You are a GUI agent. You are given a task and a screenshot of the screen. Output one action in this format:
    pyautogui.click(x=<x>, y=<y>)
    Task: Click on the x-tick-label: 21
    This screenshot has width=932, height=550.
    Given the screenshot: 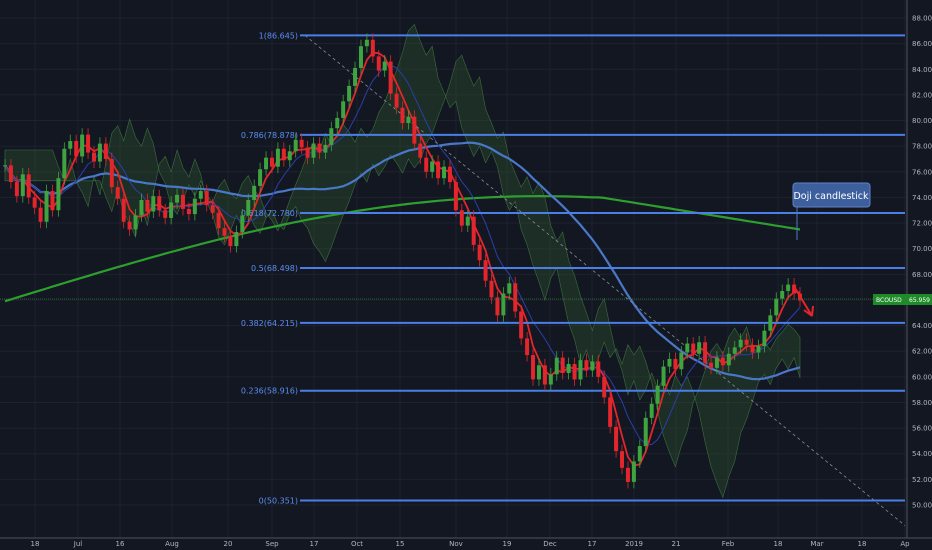 What is the action you would take?
    pyautogui.click(x=676, y=544)
    